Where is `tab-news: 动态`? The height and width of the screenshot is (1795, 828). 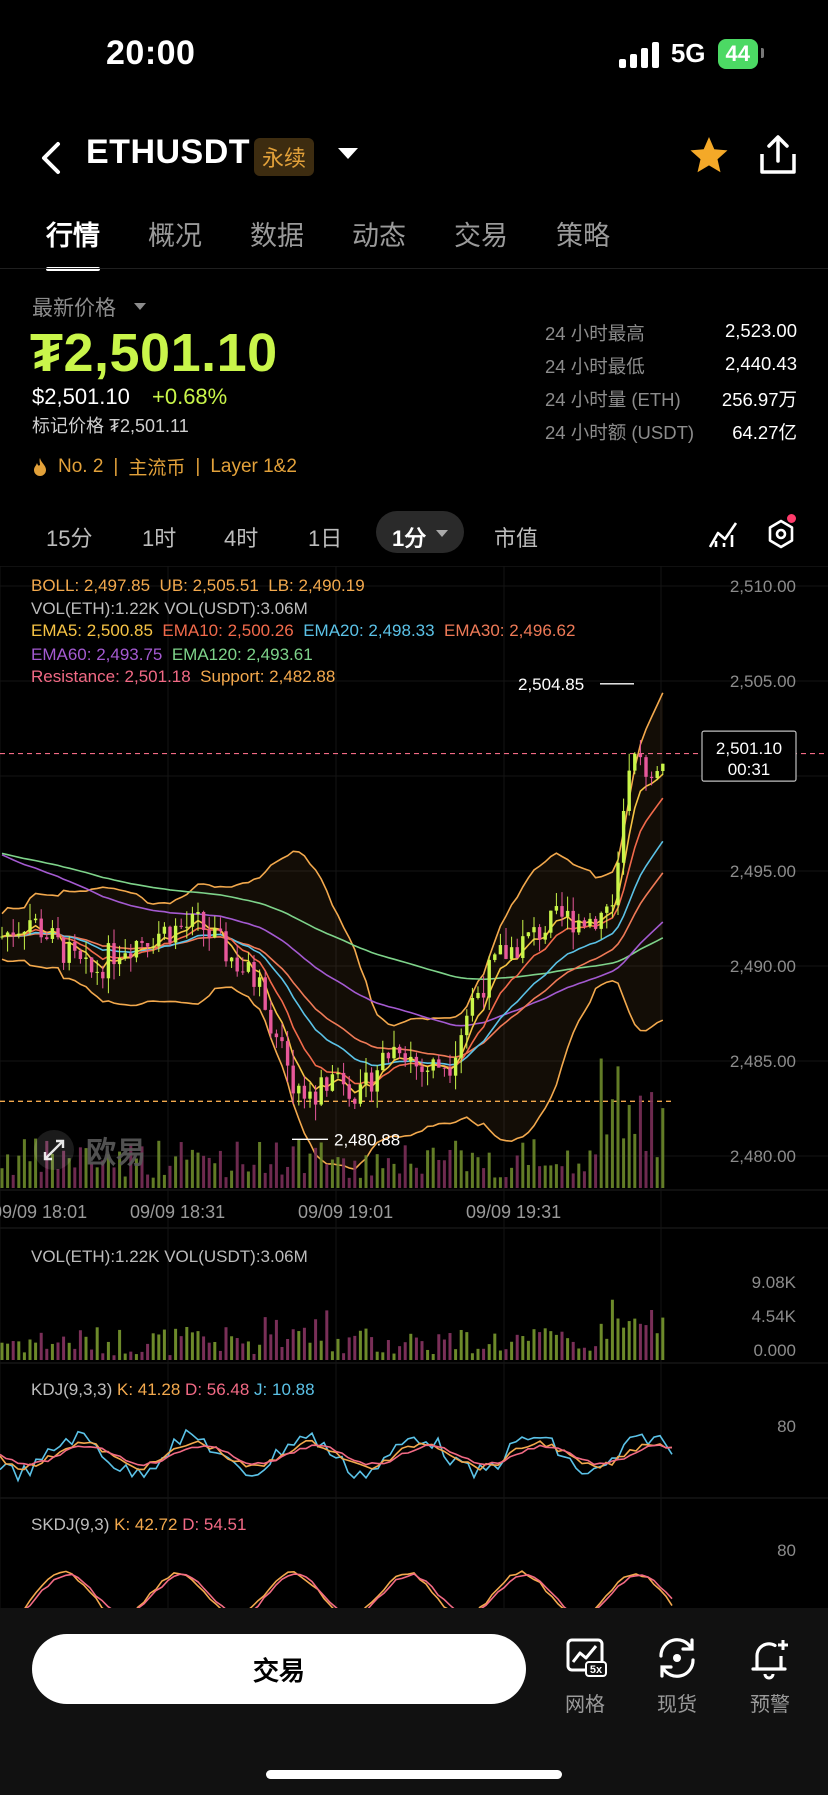
tab-news: 动态 is located at coordinates (379, 236).